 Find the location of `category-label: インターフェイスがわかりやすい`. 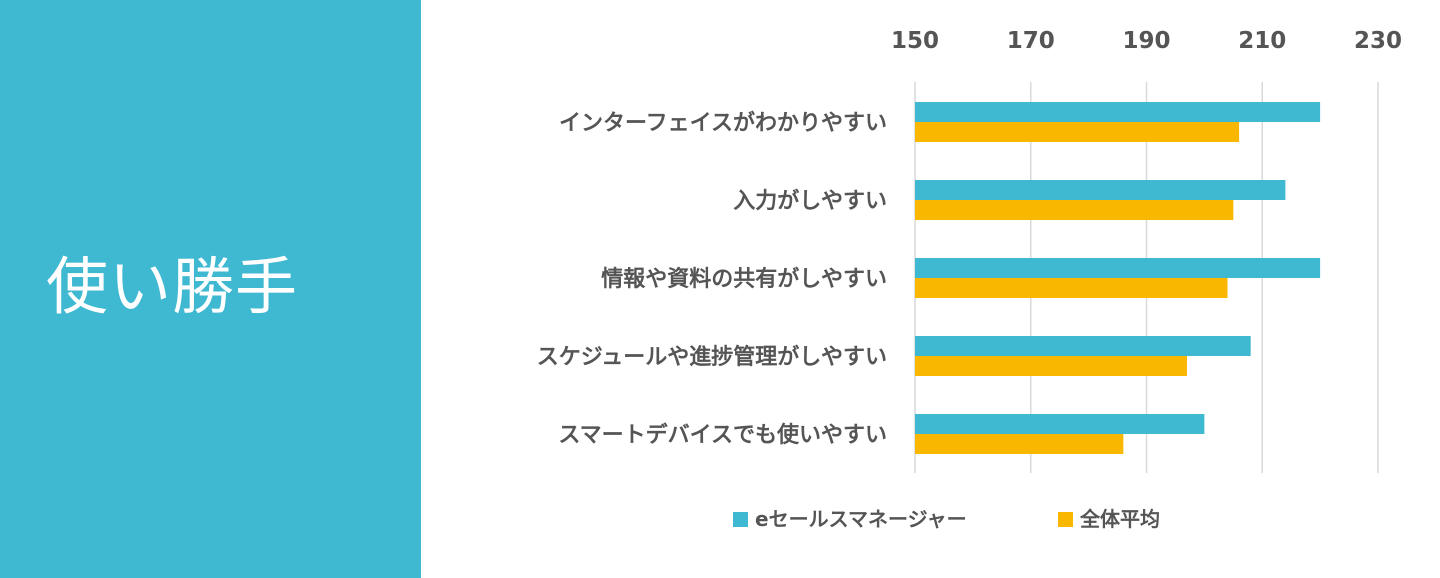

category-label: インターフェイスがわかりやすい is located at coordinates (723, 123).